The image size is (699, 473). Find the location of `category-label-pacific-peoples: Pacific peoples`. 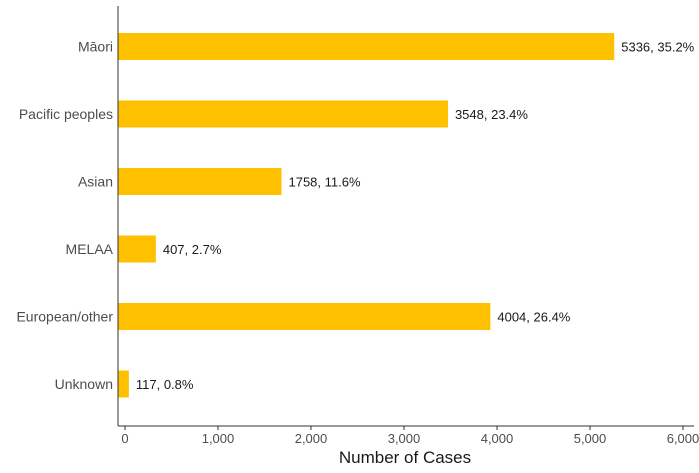

category-label-pacific-peoples: Pacific peoples is located at coordinates (66, 114).